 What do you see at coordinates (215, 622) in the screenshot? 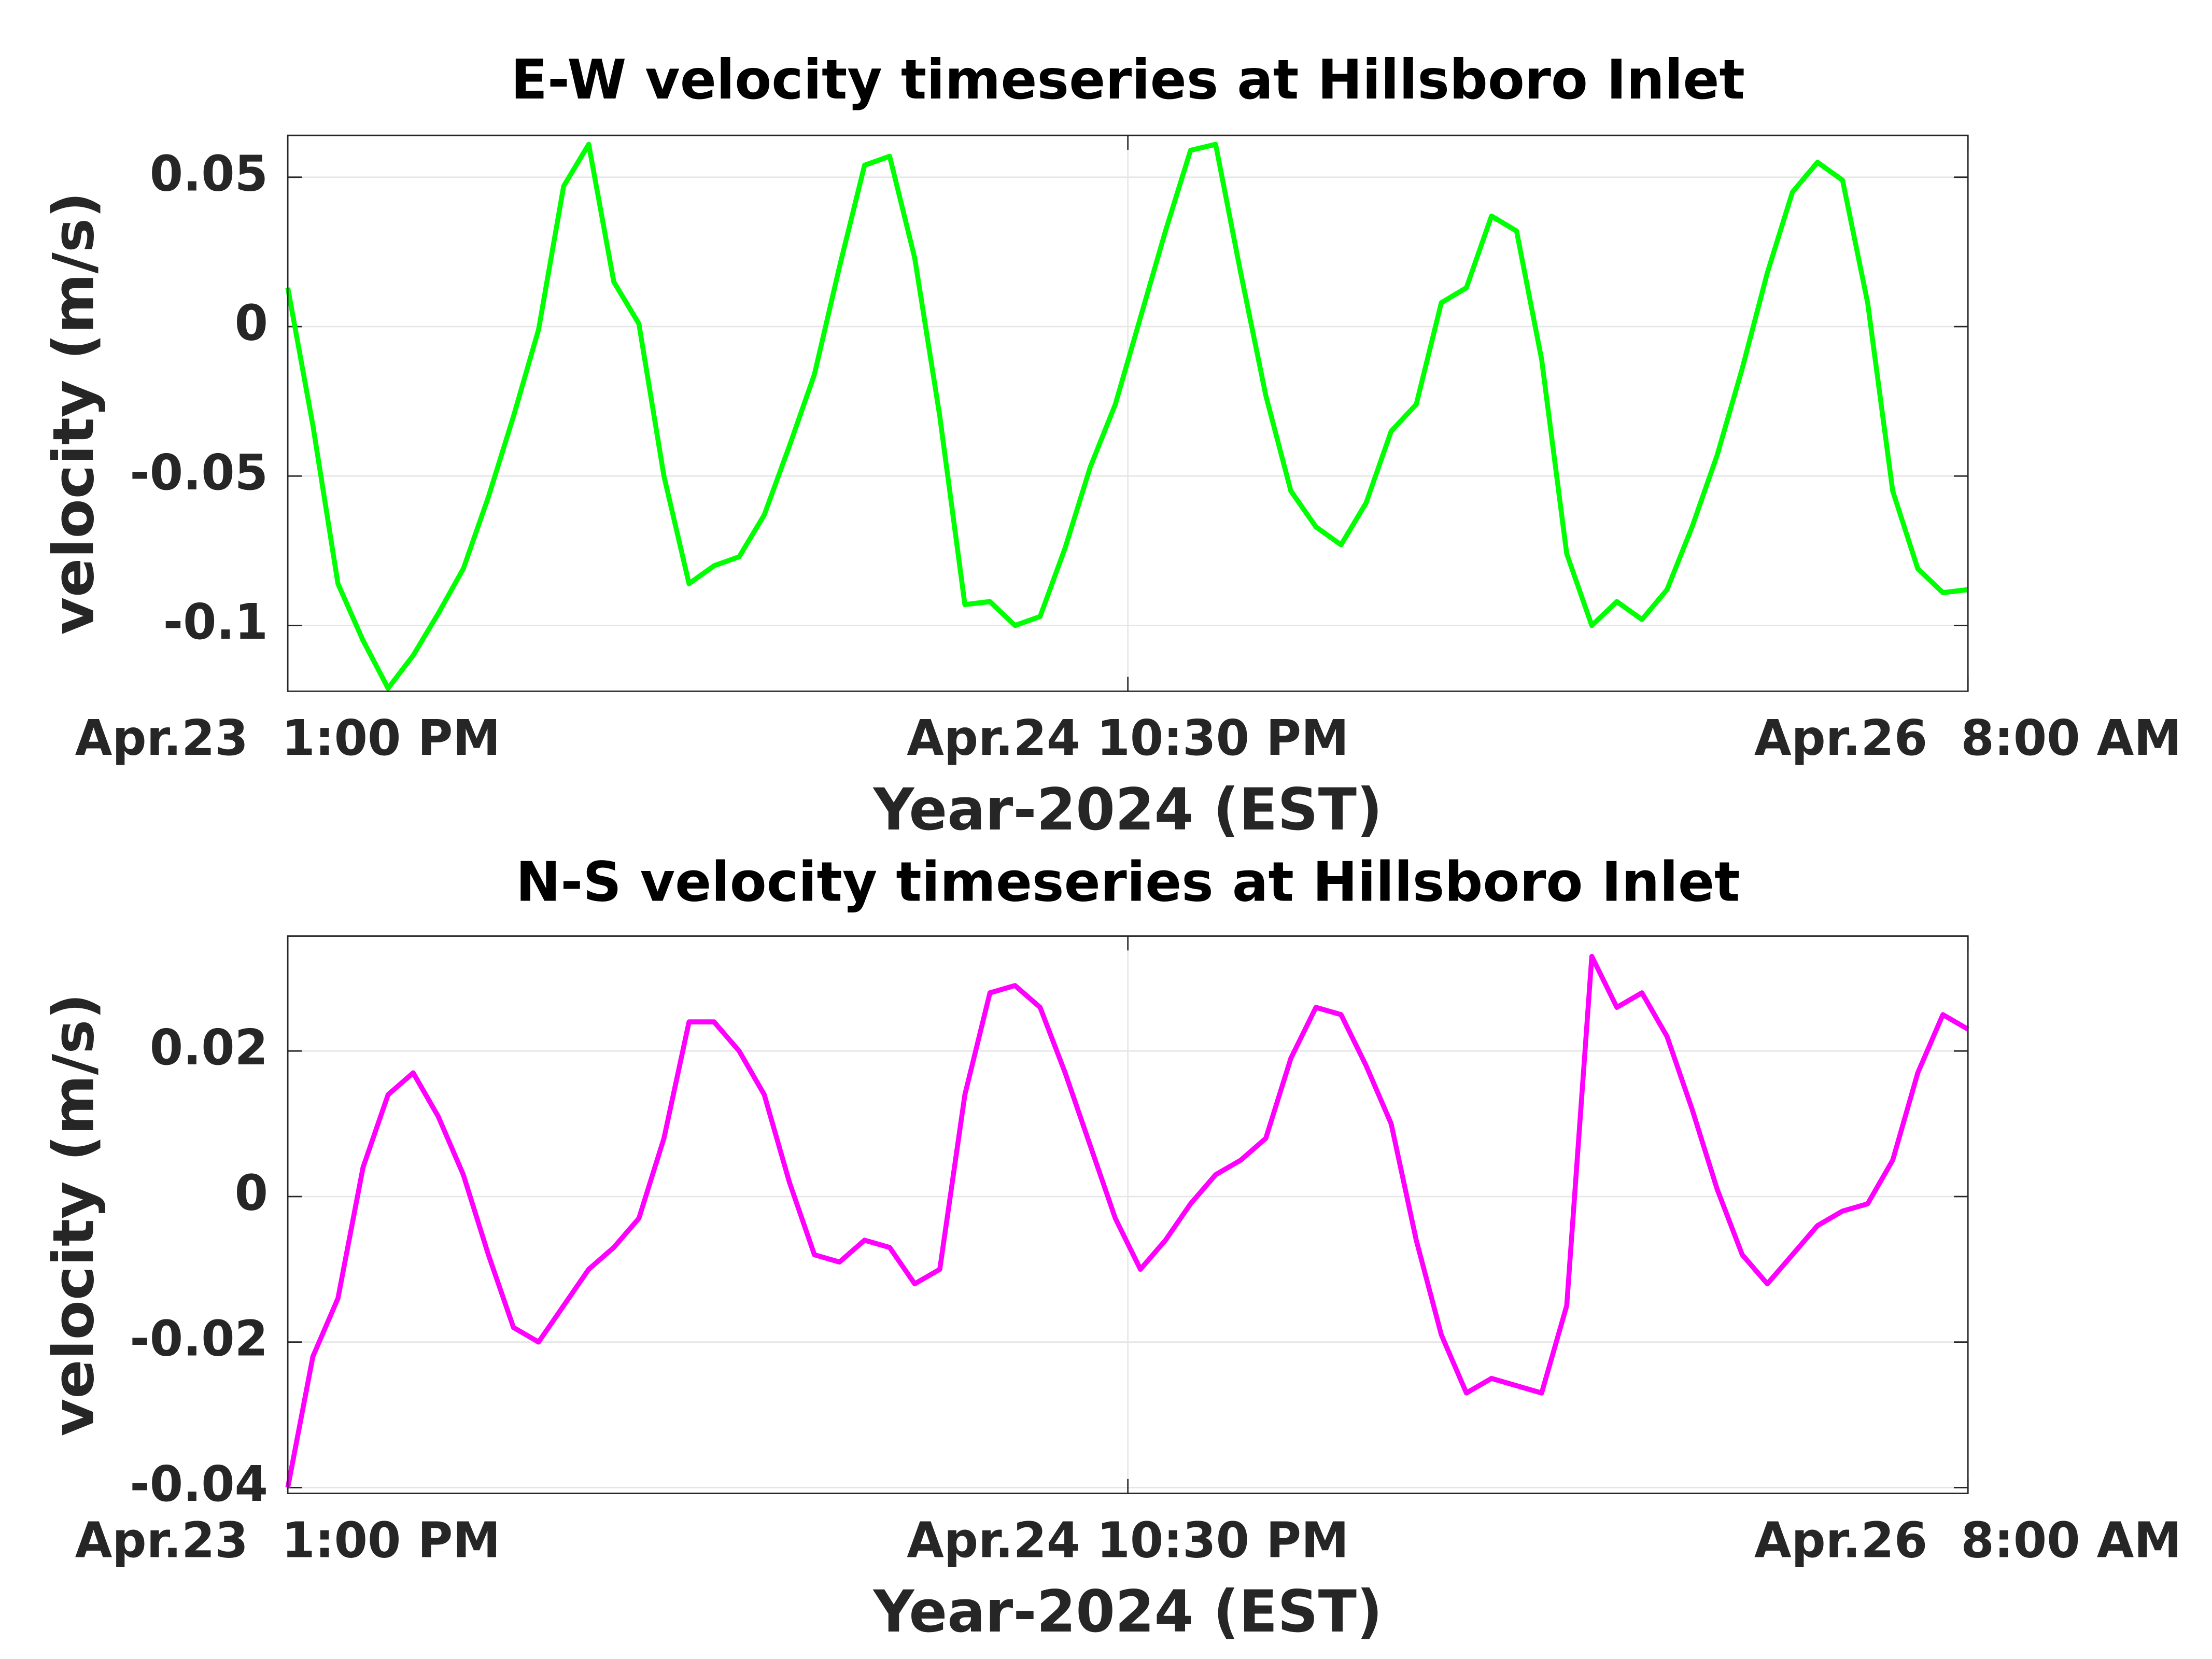
I see `y-tick-label: -0.1` at bounding box center [215, 622].